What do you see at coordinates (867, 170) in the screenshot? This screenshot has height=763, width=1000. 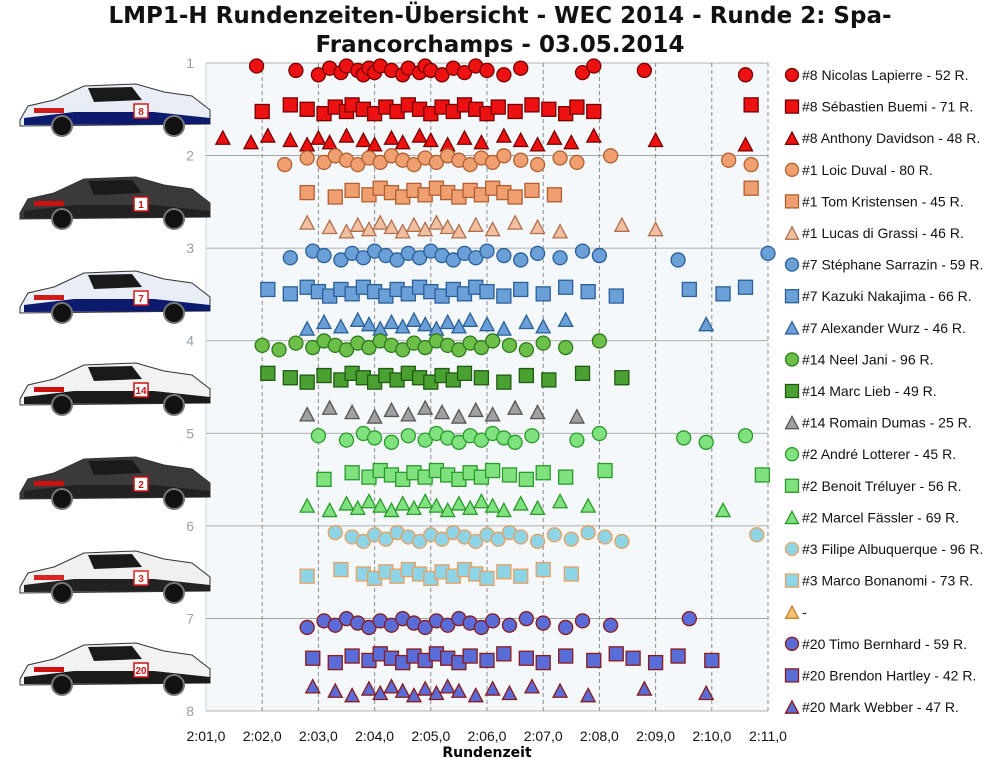 I see `legend-label: #1 Loic Duval - 80 R.` at bounding box center [867, 170].